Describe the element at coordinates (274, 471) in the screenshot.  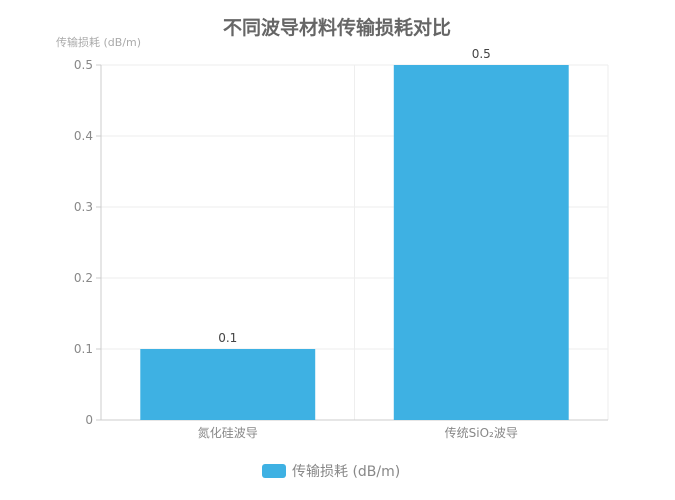
I see `legend-swatch` at that location.